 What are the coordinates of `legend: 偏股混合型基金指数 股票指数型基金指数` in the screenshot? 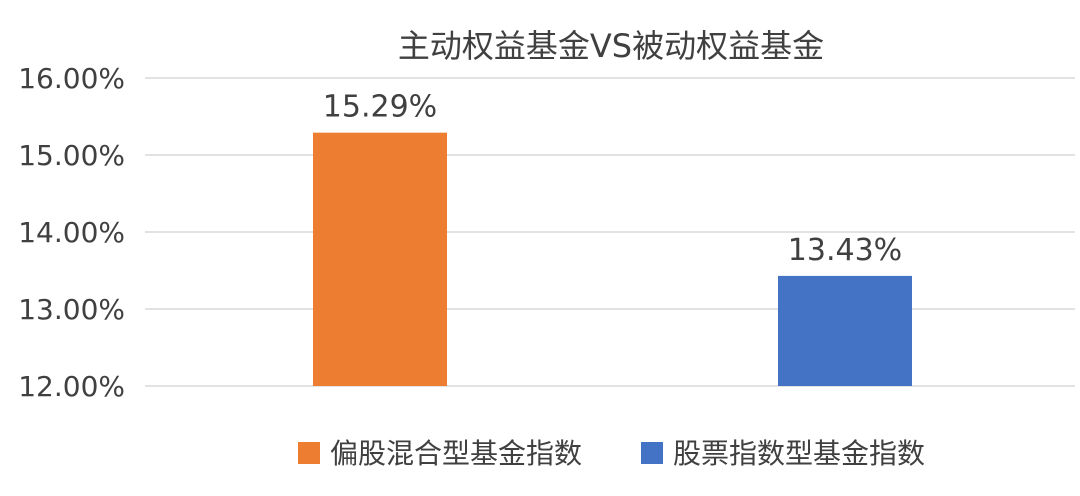 It's located at (611, 453).